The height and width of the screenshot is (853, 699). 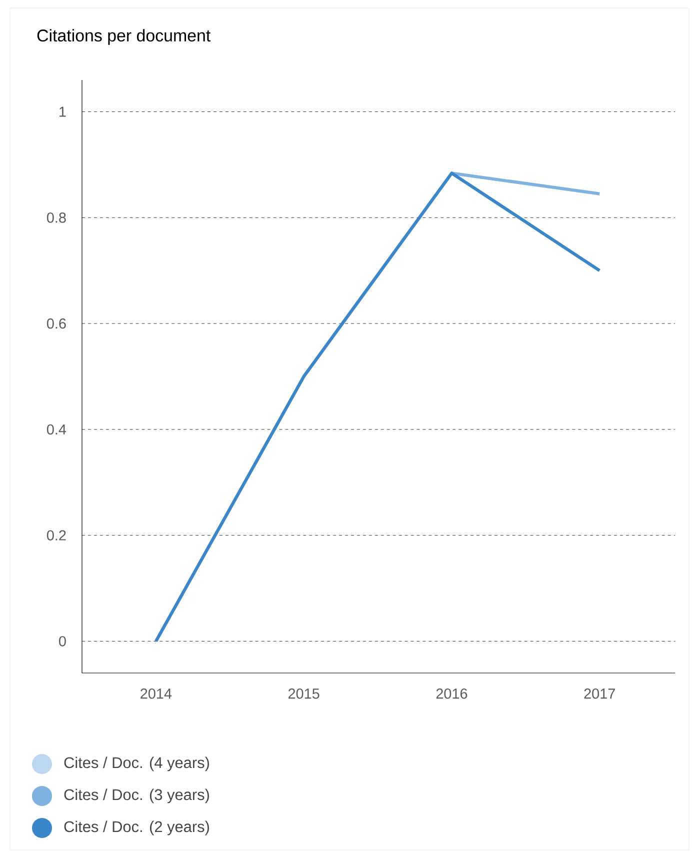 I want to click on legend-label: Cites / Doc. (3 years), so click(x=136, y=796).